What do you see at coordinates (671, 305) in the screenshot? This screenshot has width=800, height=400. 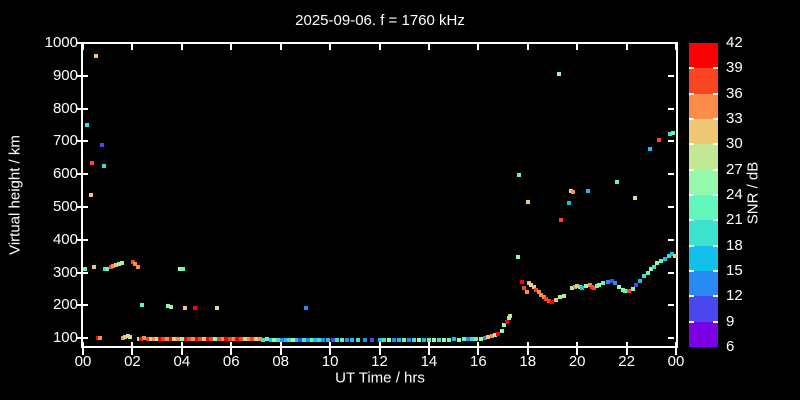 I see `y-tick-right` at bounding box center [671, 305].